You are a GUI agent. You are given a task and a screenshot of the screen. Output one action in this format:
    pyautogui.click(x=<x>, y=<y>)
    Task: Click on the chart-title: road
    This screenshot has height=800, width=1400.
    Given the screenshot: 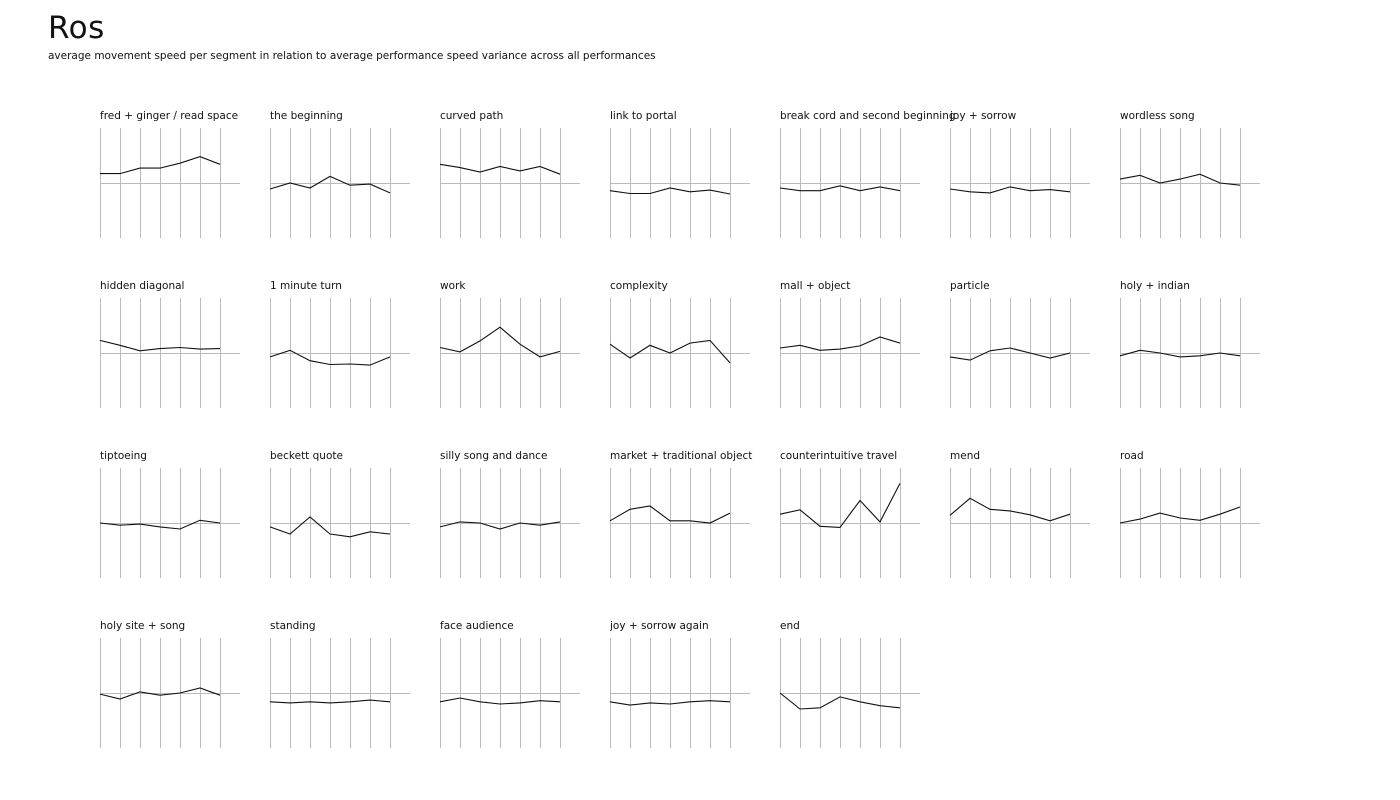 What is the action you would take?
    pyautogui.click(x=1132, y=456)
    